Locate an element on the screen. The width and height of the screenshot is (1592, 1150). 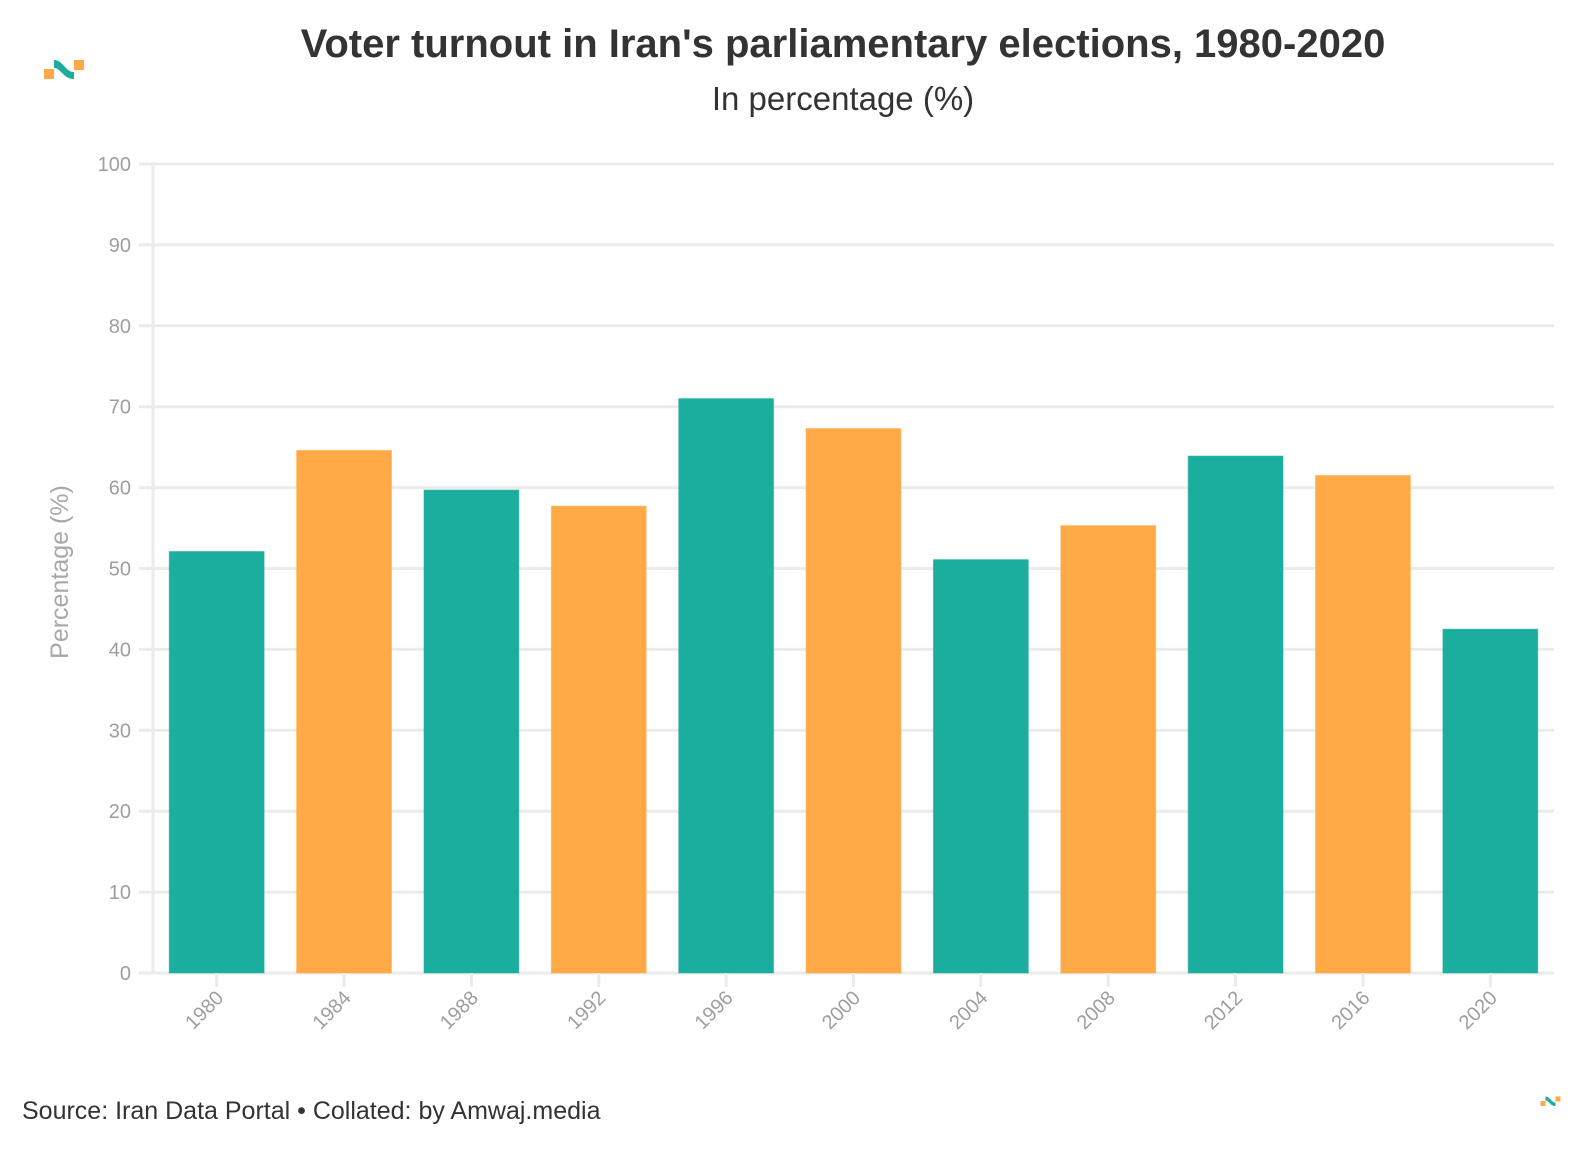
y-tick-label: 60 is located at coordinates (120, 489).